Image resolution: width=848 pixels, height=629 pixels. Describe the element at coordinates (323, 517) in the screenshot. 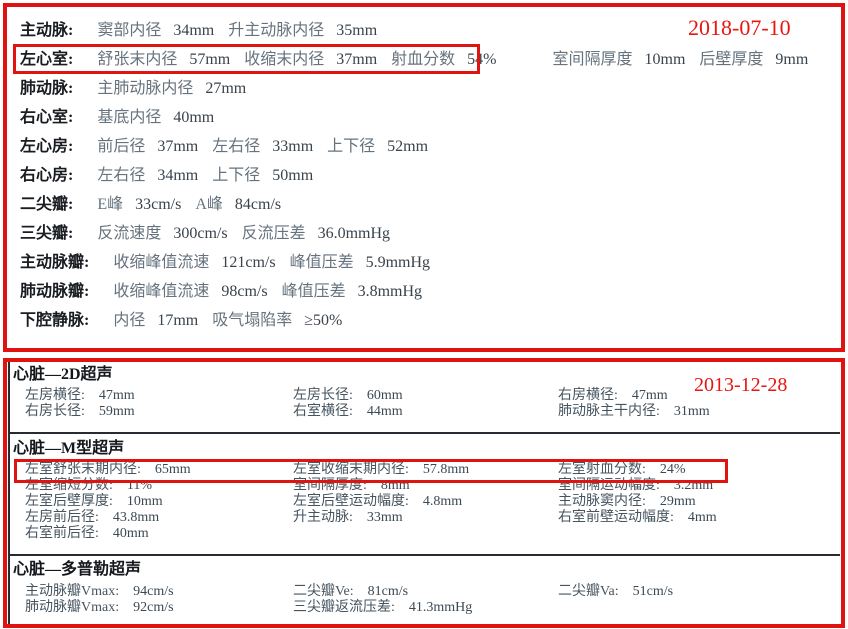

I see `field-label: 升主动脉:` at that location.